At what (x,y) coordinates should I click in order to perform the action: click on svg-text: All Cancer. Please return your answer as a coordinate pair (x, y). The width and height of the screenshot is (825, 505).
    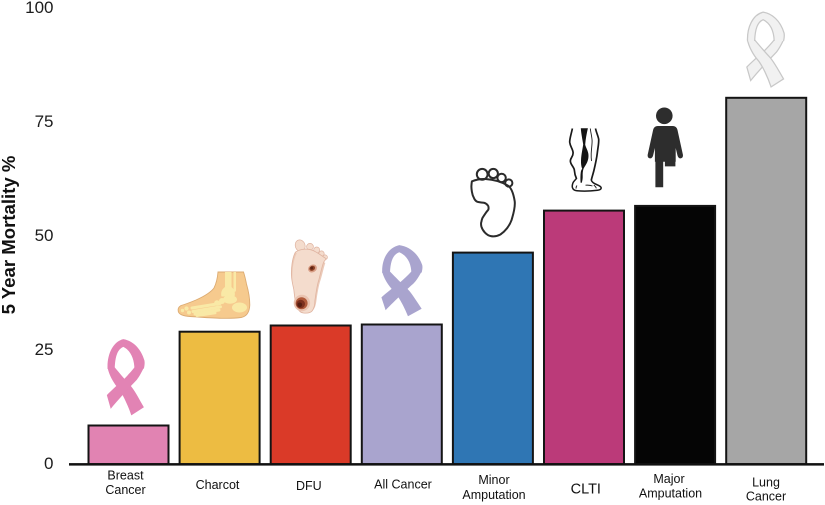
    Looking at the image, I should click on (403, 485).